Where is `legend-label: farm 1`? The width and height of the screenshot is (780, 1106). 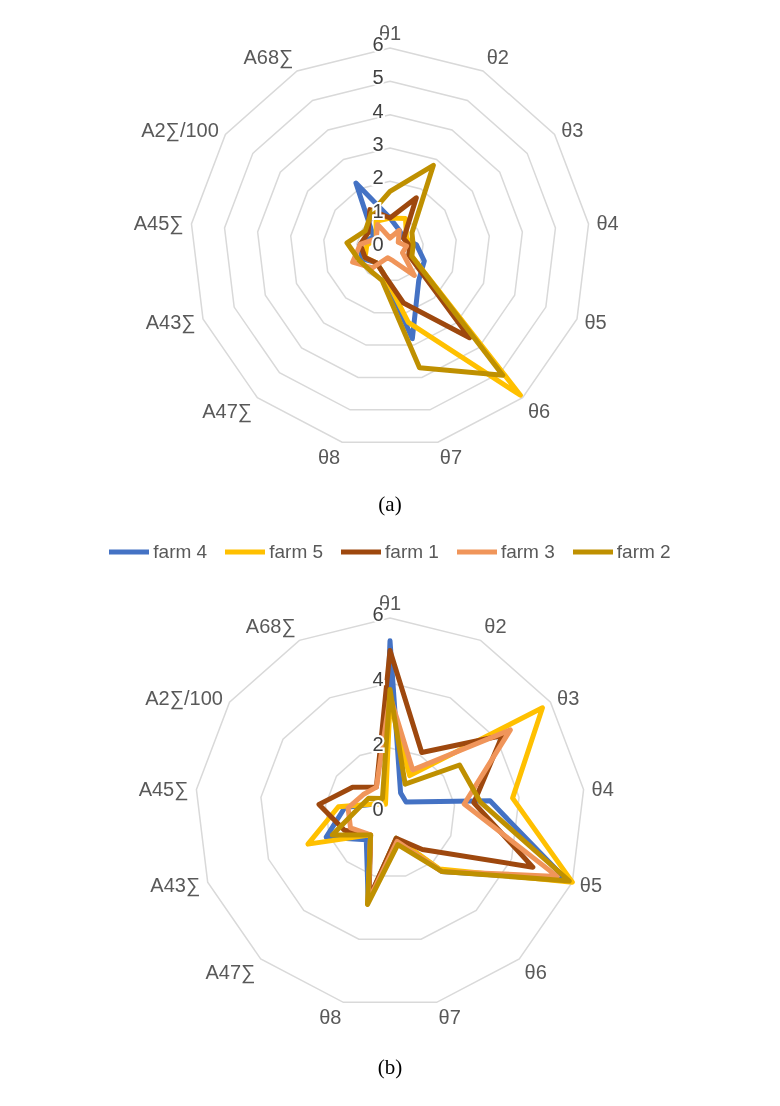
legend-label: farm 1 is located at coordinates (412, 552).